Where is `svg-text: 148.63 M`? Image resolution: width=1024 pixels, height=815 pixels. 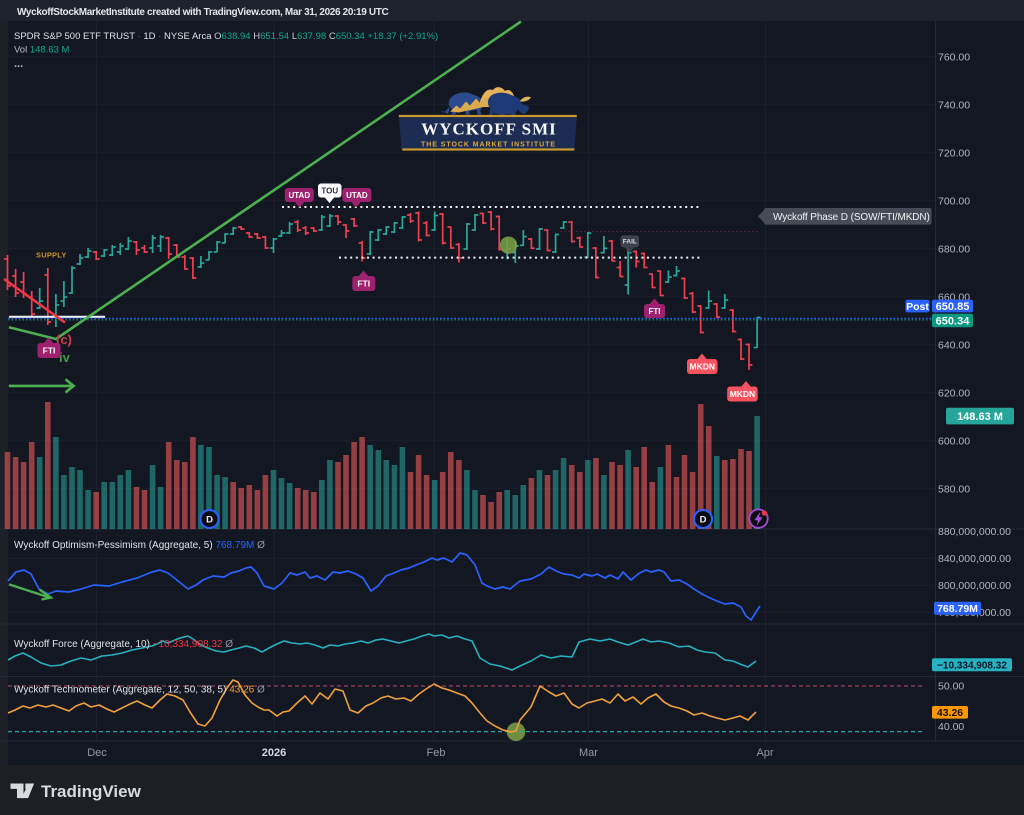 svg-text: 148.63 M is located at coordinates (980, 417).